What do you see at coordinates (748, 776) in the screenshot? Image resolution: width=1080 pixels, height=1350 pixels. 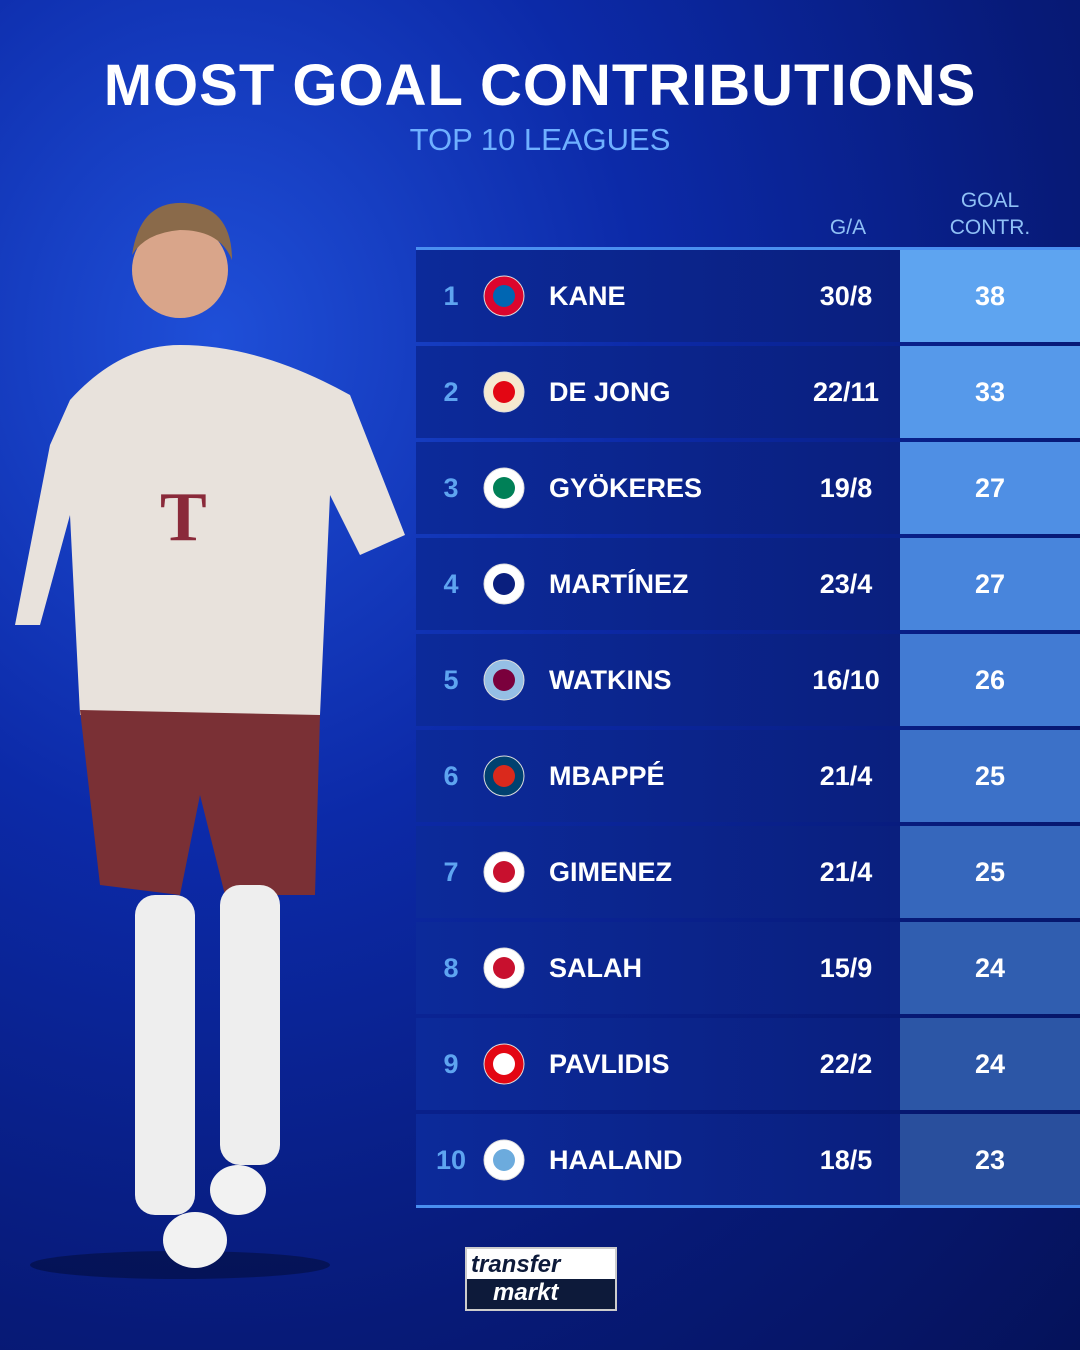 I see `table-row: 6 MBAPPÉ 21/4 25` at bounding box center [748, 776].